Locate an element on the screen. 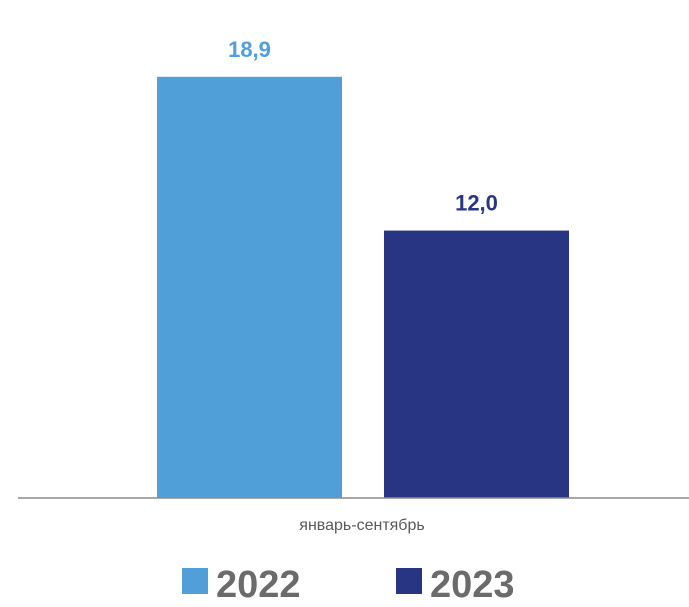 This screenshot has height=607, width=689. legend: 2022 2023 is located at coordinates (348, 585).